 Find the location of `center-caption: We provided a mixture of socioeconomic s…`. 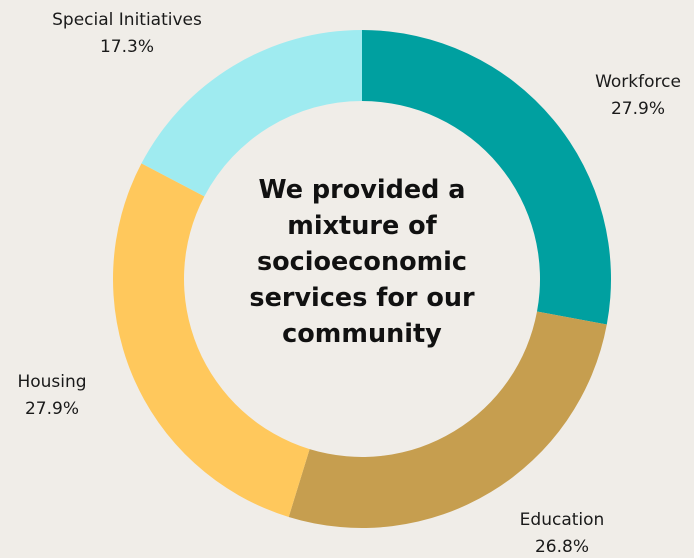

center-caption: We provided a mixture of socioeconomic s… is located at coordinates (362, 262).